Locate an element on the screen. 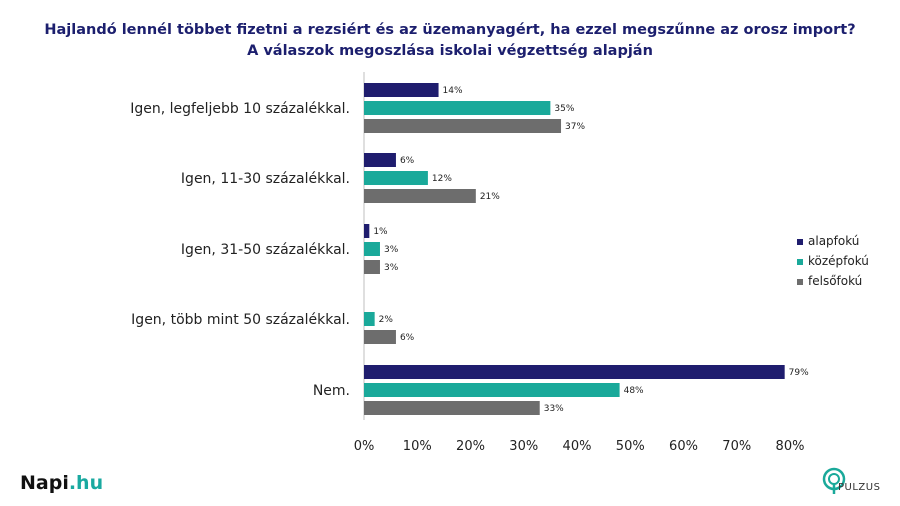  data-label: 12% is located at coordinates (442, 179).